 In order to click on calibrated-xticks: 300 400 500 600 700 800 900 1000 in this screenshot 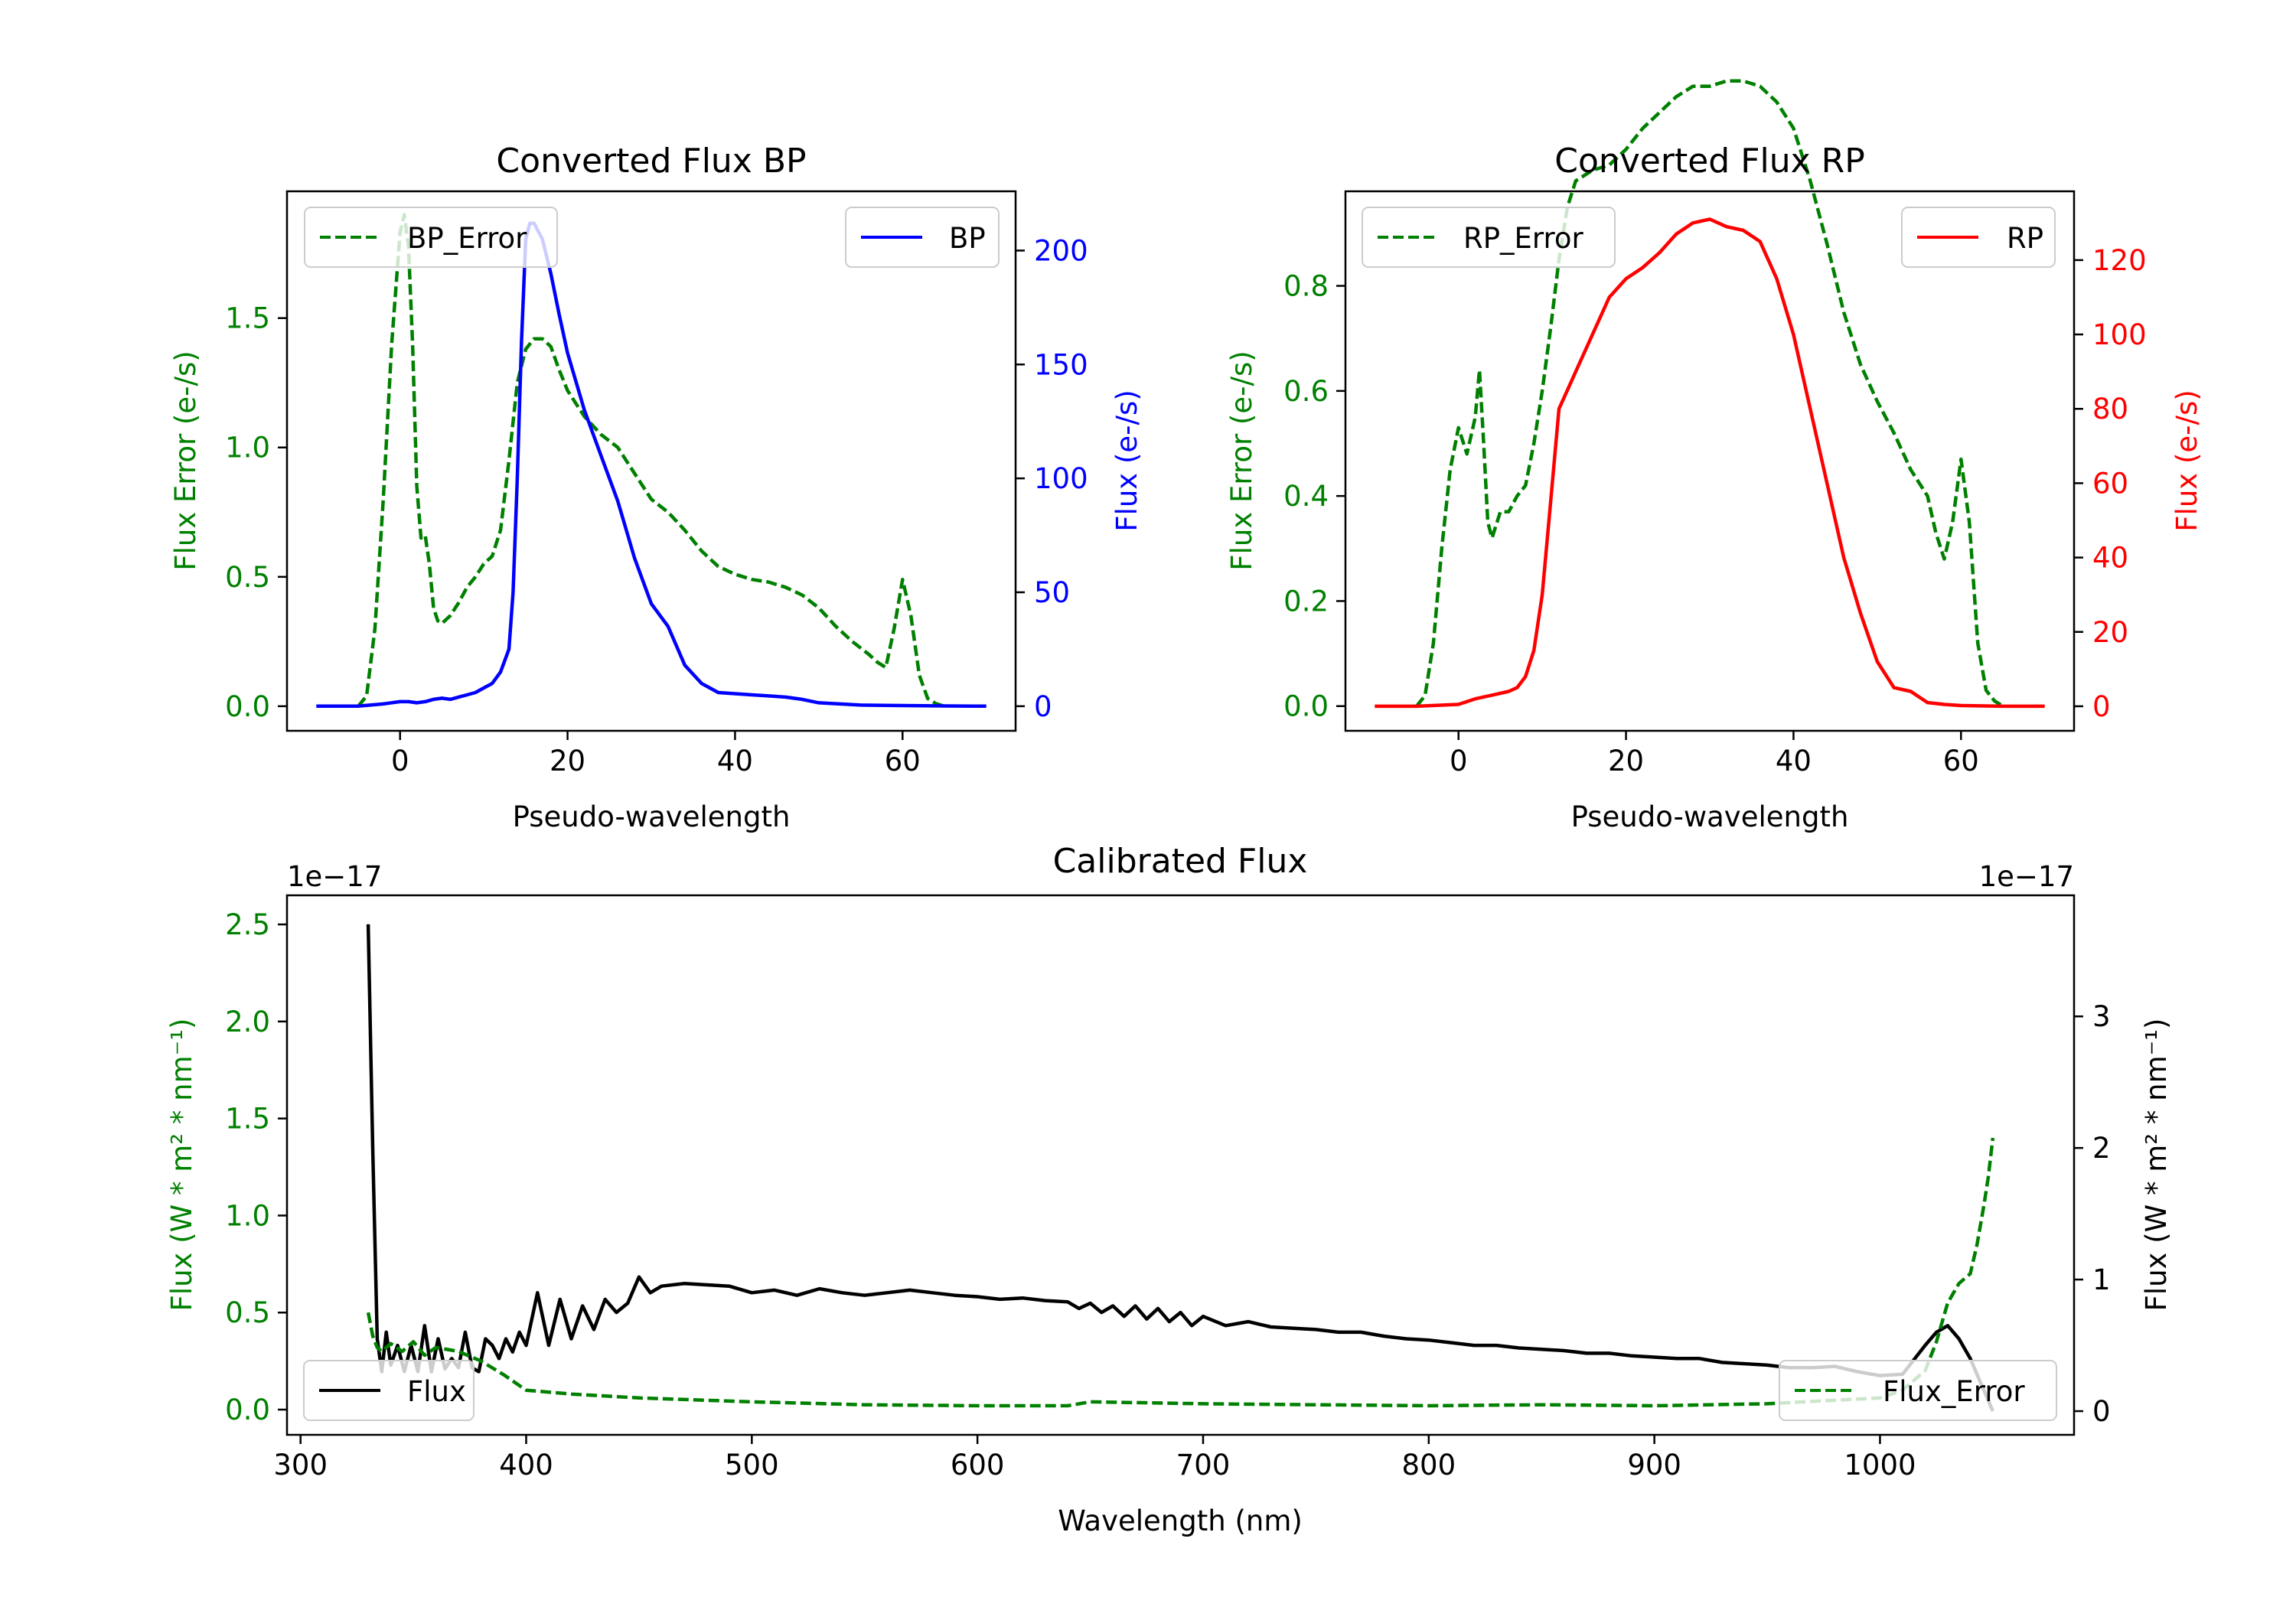, I will do `click(1094, 1458)`.